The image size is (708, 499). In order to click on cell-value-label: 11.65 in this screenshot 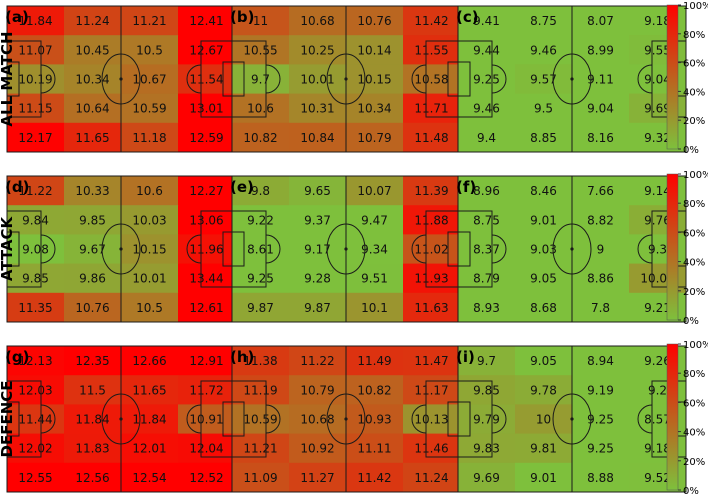, I will do `click(149, 390)`.